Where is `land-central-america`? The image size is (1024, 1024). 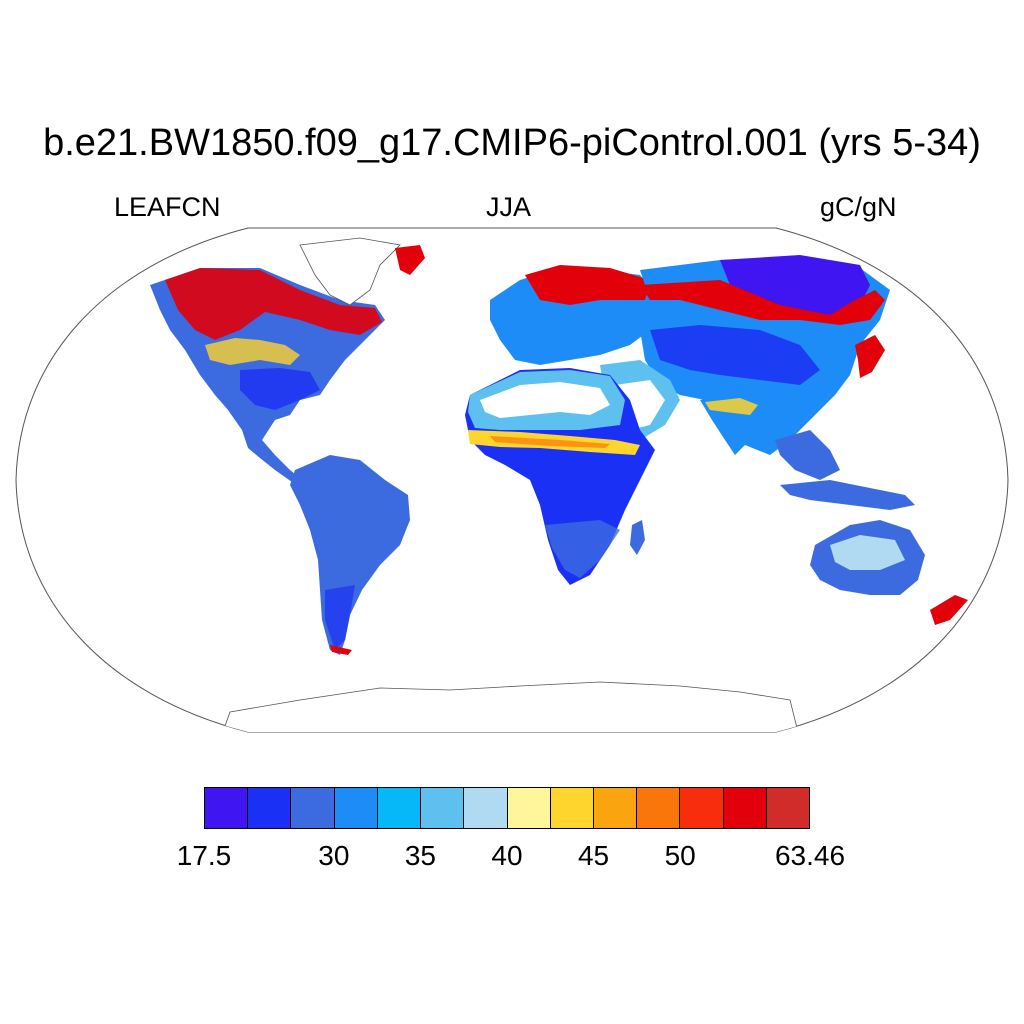 land-central-america is located at coordinates (271, 456).